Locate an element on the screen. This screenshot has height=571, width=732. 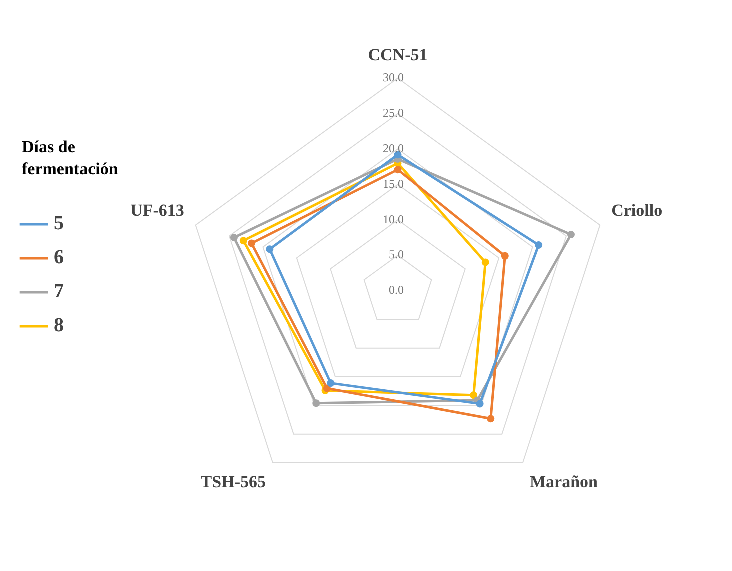
legend-label: 8 is located at coordinates (59, 325).